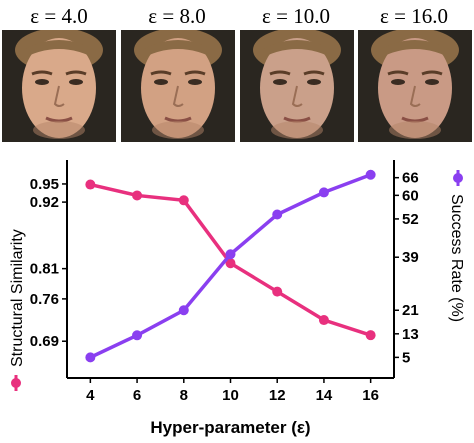 The image size is (474, 443). Describe the element at coordinates (410, 178) in the screenshot. I see `right-y-tick-label: 66` at that location.